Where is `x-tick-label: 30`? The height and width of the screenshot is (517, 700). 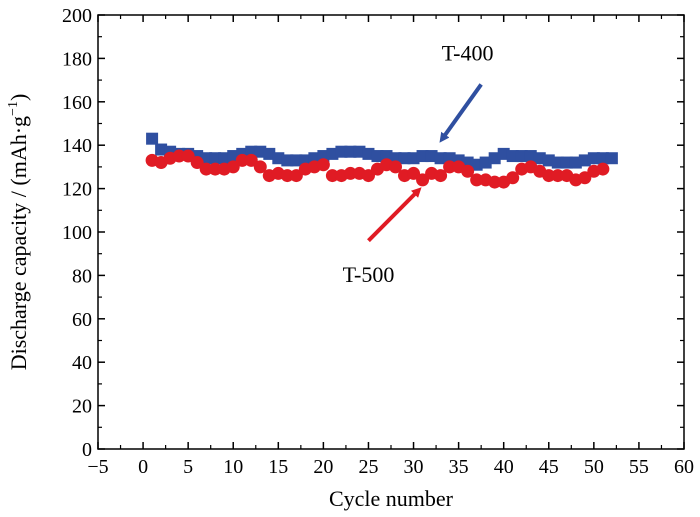 x-tick-label: 30 is located at coordinates (414, 467).